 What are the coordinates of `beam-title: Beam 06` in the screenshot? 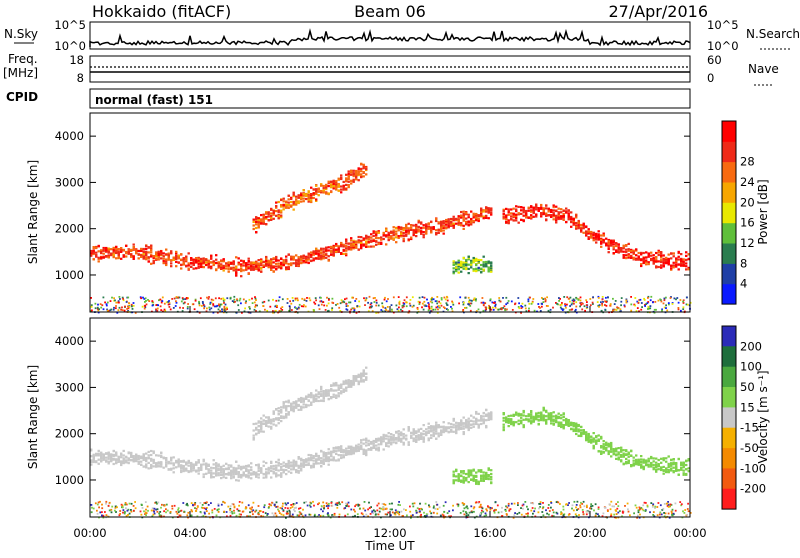 It's located at (390, 11).